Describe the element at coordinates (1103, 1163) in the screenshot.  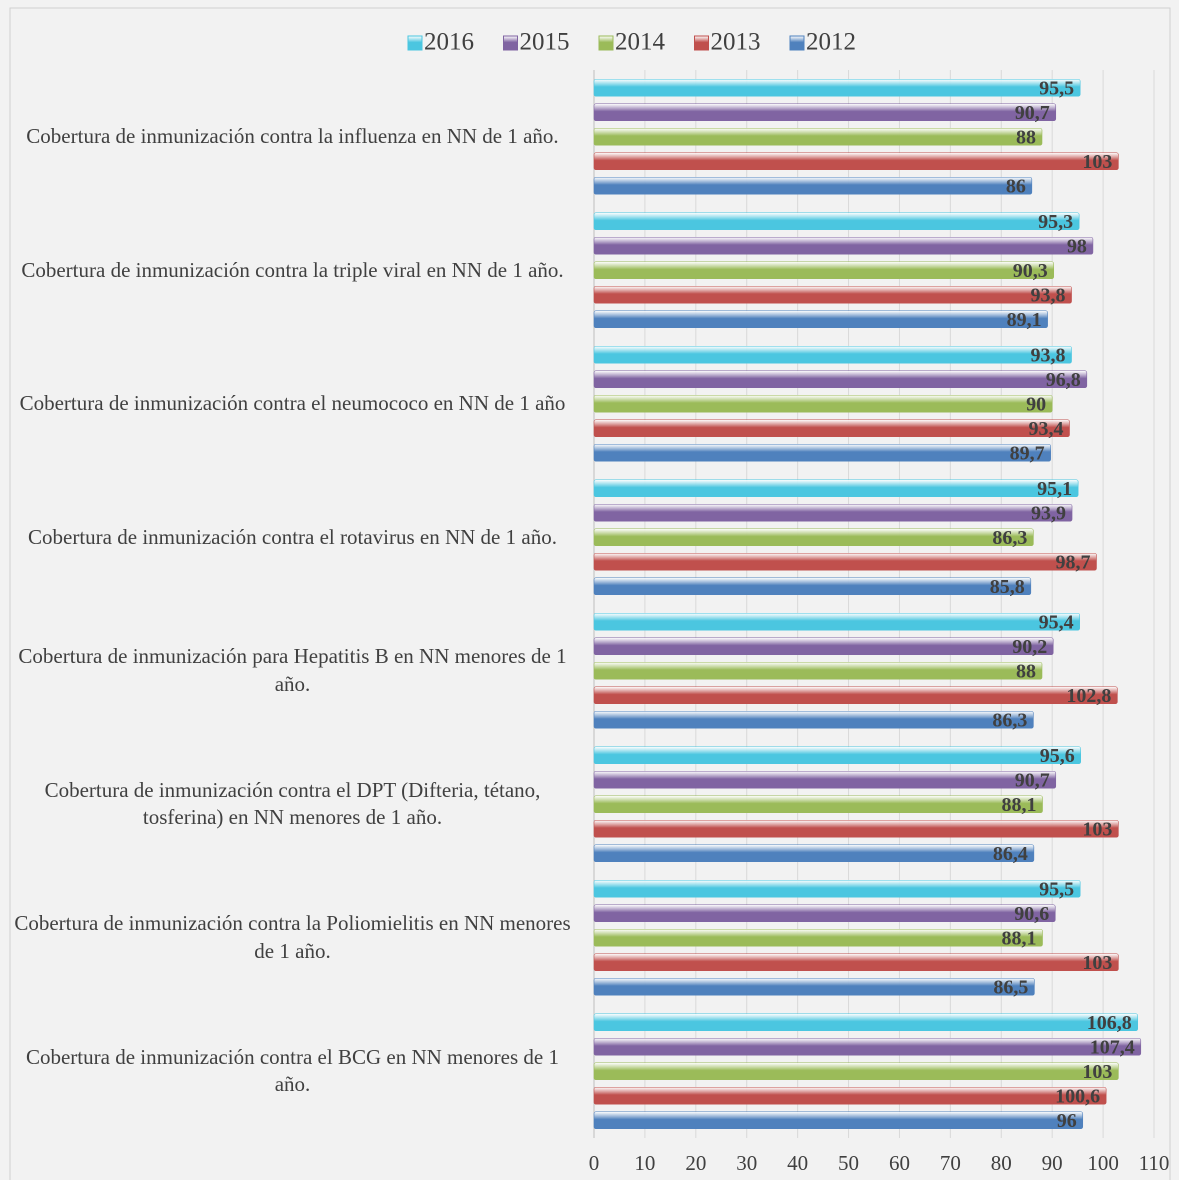
I see `x-tick-label: 100` at that location.